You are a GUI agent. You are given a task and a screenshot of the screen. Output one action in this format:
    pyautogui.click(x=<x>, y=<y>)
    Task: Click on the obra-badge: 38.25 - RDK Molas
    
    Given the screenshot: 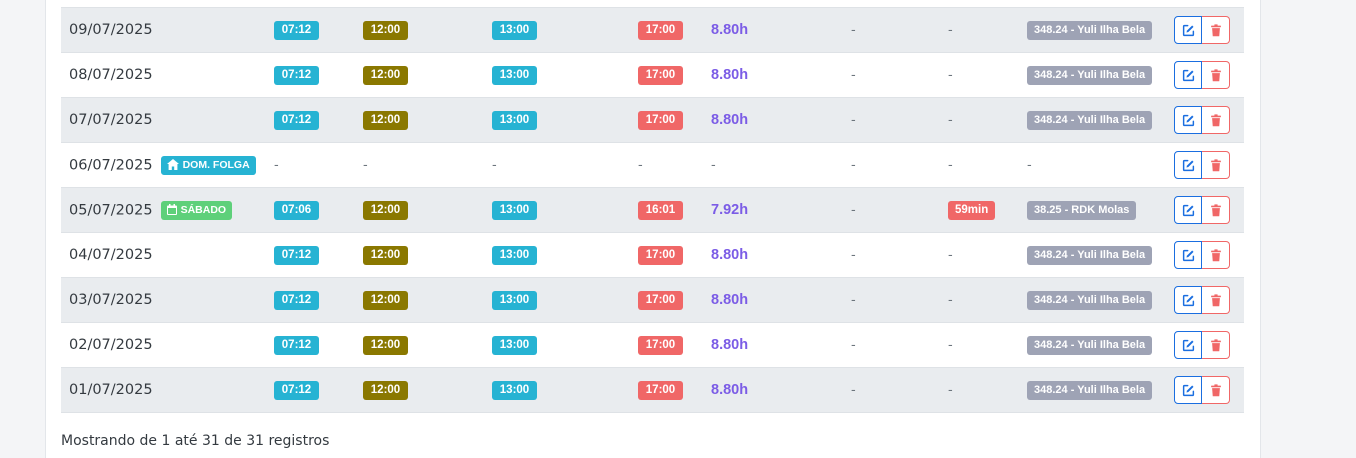 What is the action you would take?
    pyautogui.click(x=1082, y=210)
    